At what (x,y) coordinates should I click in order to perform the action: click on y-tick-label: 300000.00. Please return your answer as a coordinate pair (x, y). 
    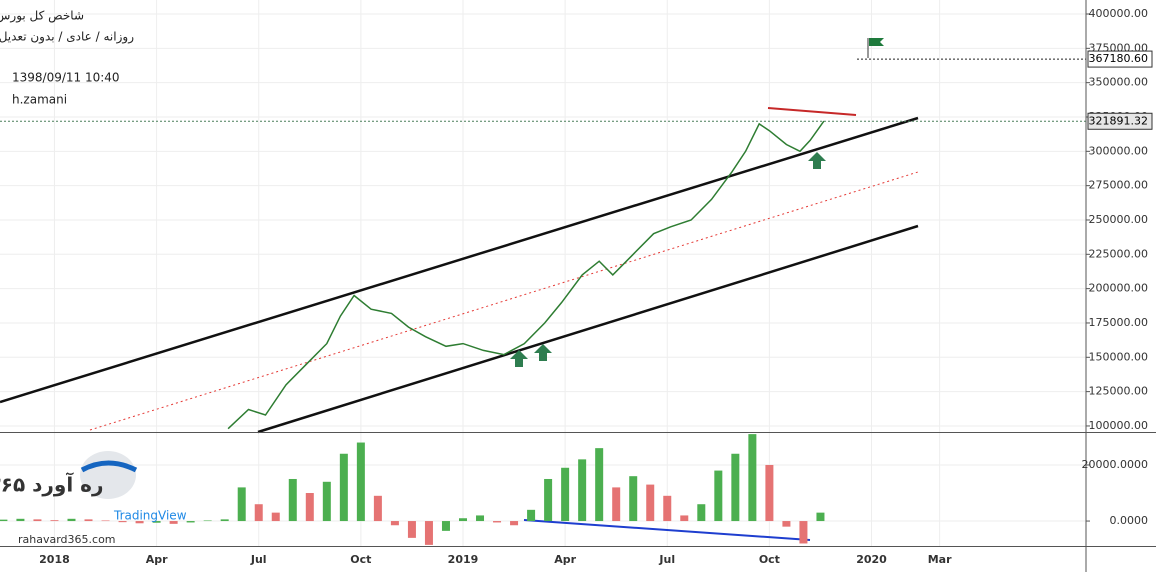
    Looking at the image, I should click on (1119, 150).